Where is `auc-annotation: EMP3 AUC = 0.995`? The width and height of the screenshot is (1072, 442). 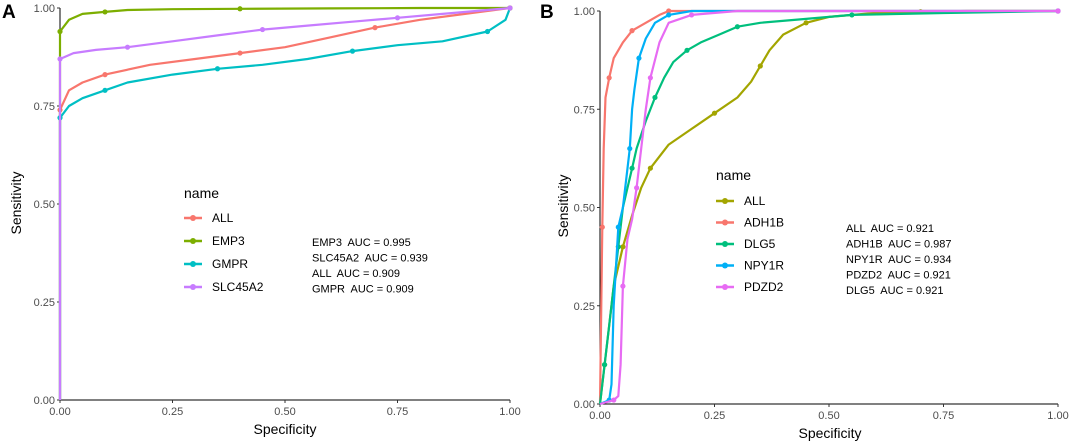 auc-annotation: EMP3 AUC = 0.995 is located at coordinates (361, 243).